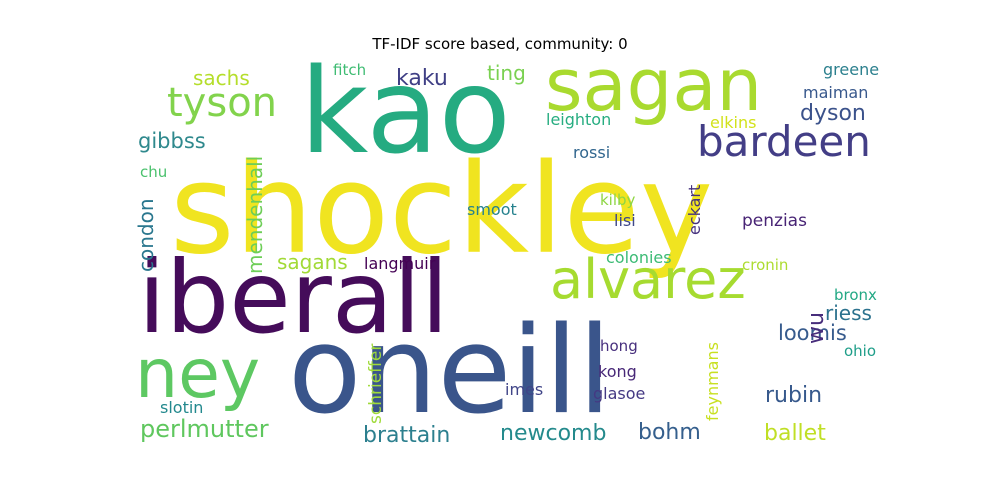 The image size is (1000, 500). Describe the element at coordinates (255, 215) in the screenshot. I see `word-mendenhall: mendenhall` at that location.